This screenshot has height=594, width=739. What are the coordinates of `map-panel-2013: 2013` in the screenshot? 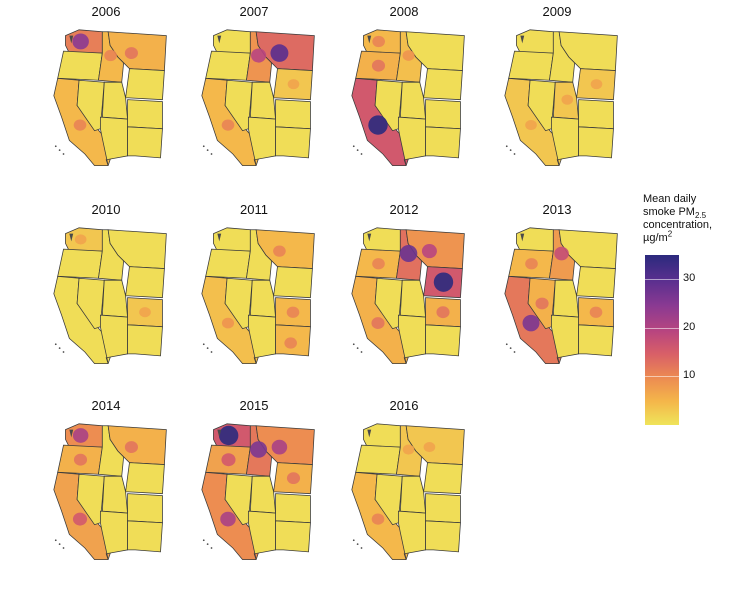 It's located at (559, 297).